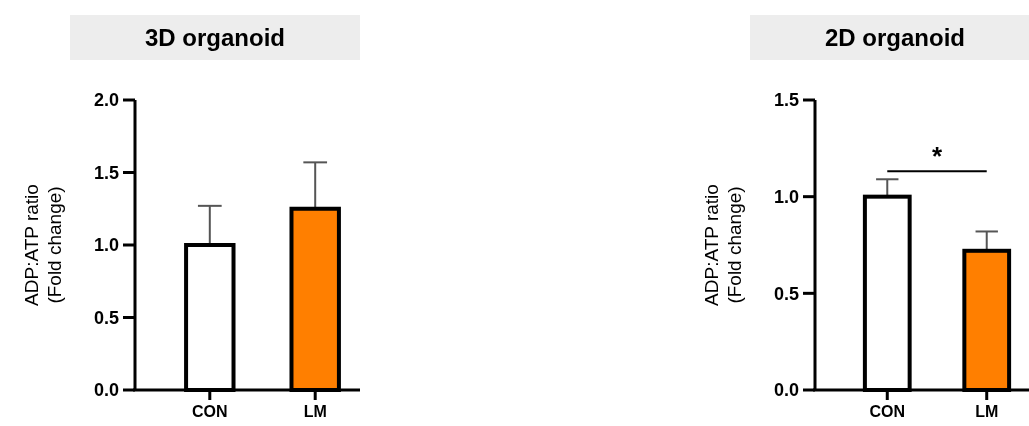  I want to click on chart-title: 2D organoid, so click(895, 37).